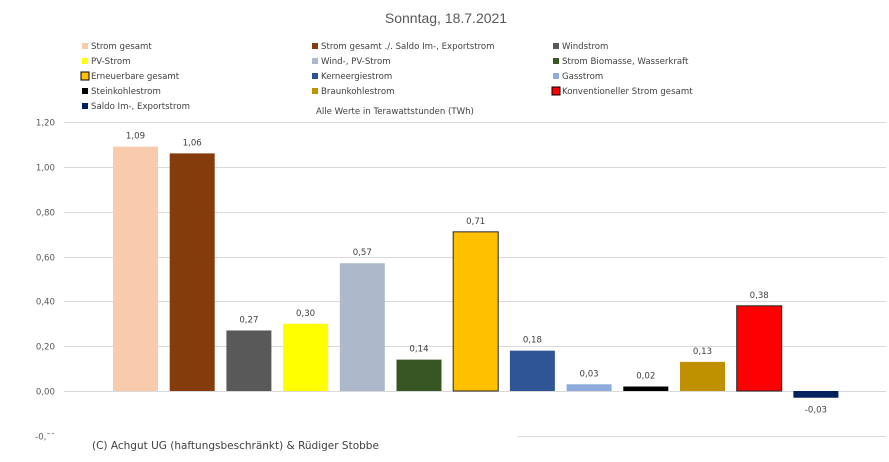  I want to click on y-tick-label: 0,00, so click(45, 393).